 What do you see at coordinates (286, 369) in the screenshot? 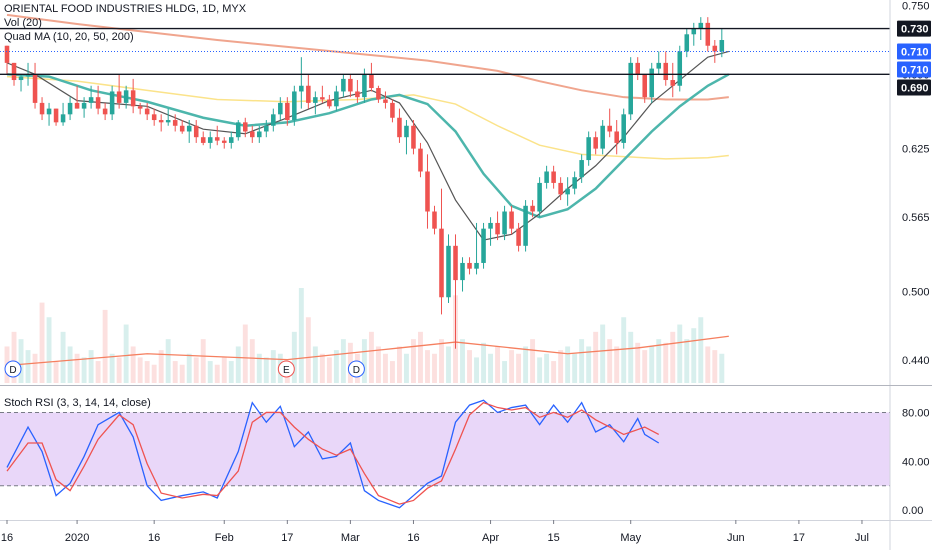
I see `event-marker: E` at bounding box center [286, 369].